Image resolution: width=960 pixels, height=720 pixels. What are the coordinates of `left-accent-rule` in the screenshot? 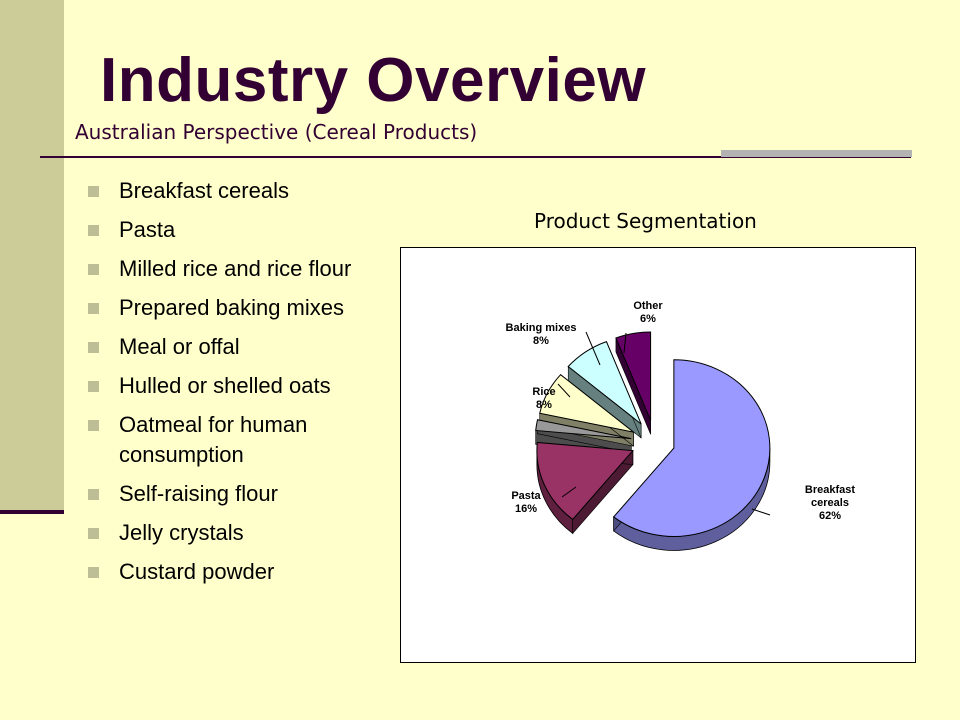 It's located at (32, 512).